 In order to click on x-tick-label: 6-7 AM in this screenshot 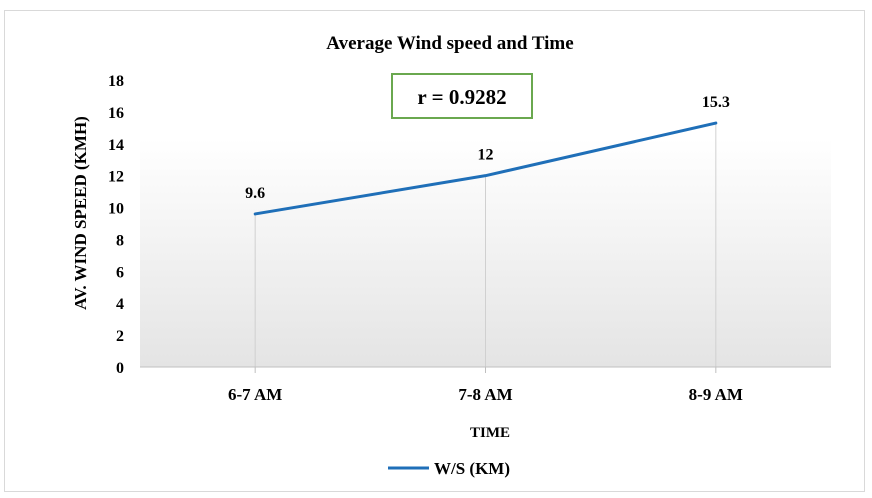, I will do `click(255, 394)`.